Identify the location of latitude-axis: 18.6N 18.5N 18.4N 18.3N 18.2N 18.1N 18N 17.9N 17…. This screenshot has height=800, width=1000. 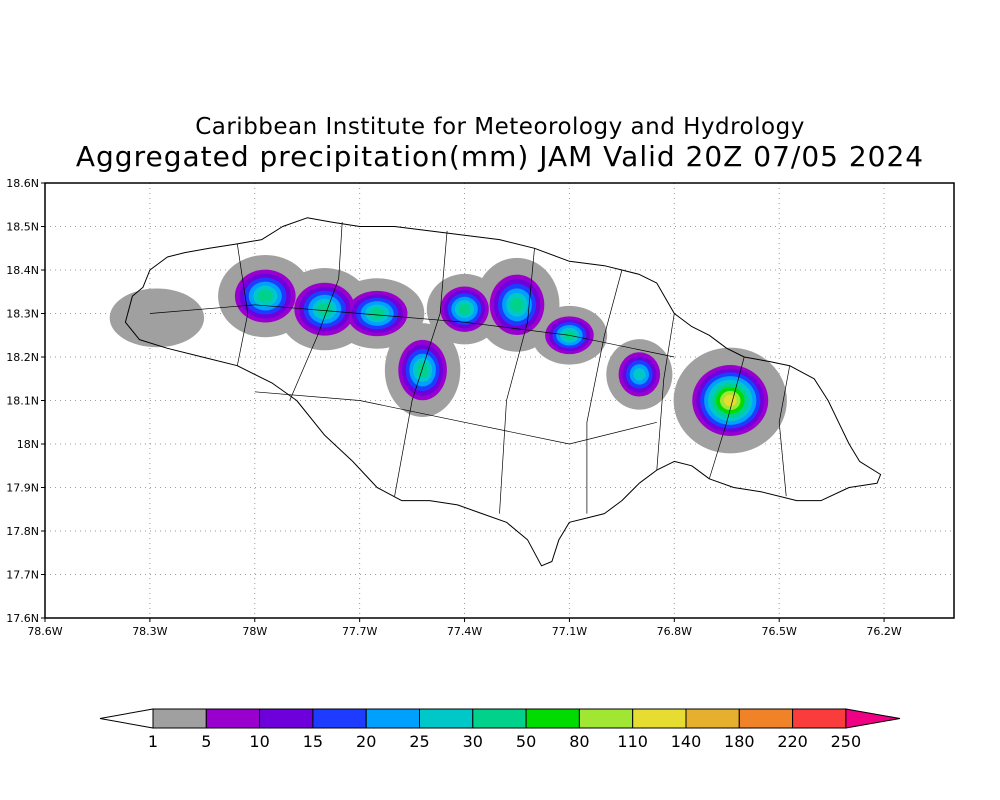
(25, 401).